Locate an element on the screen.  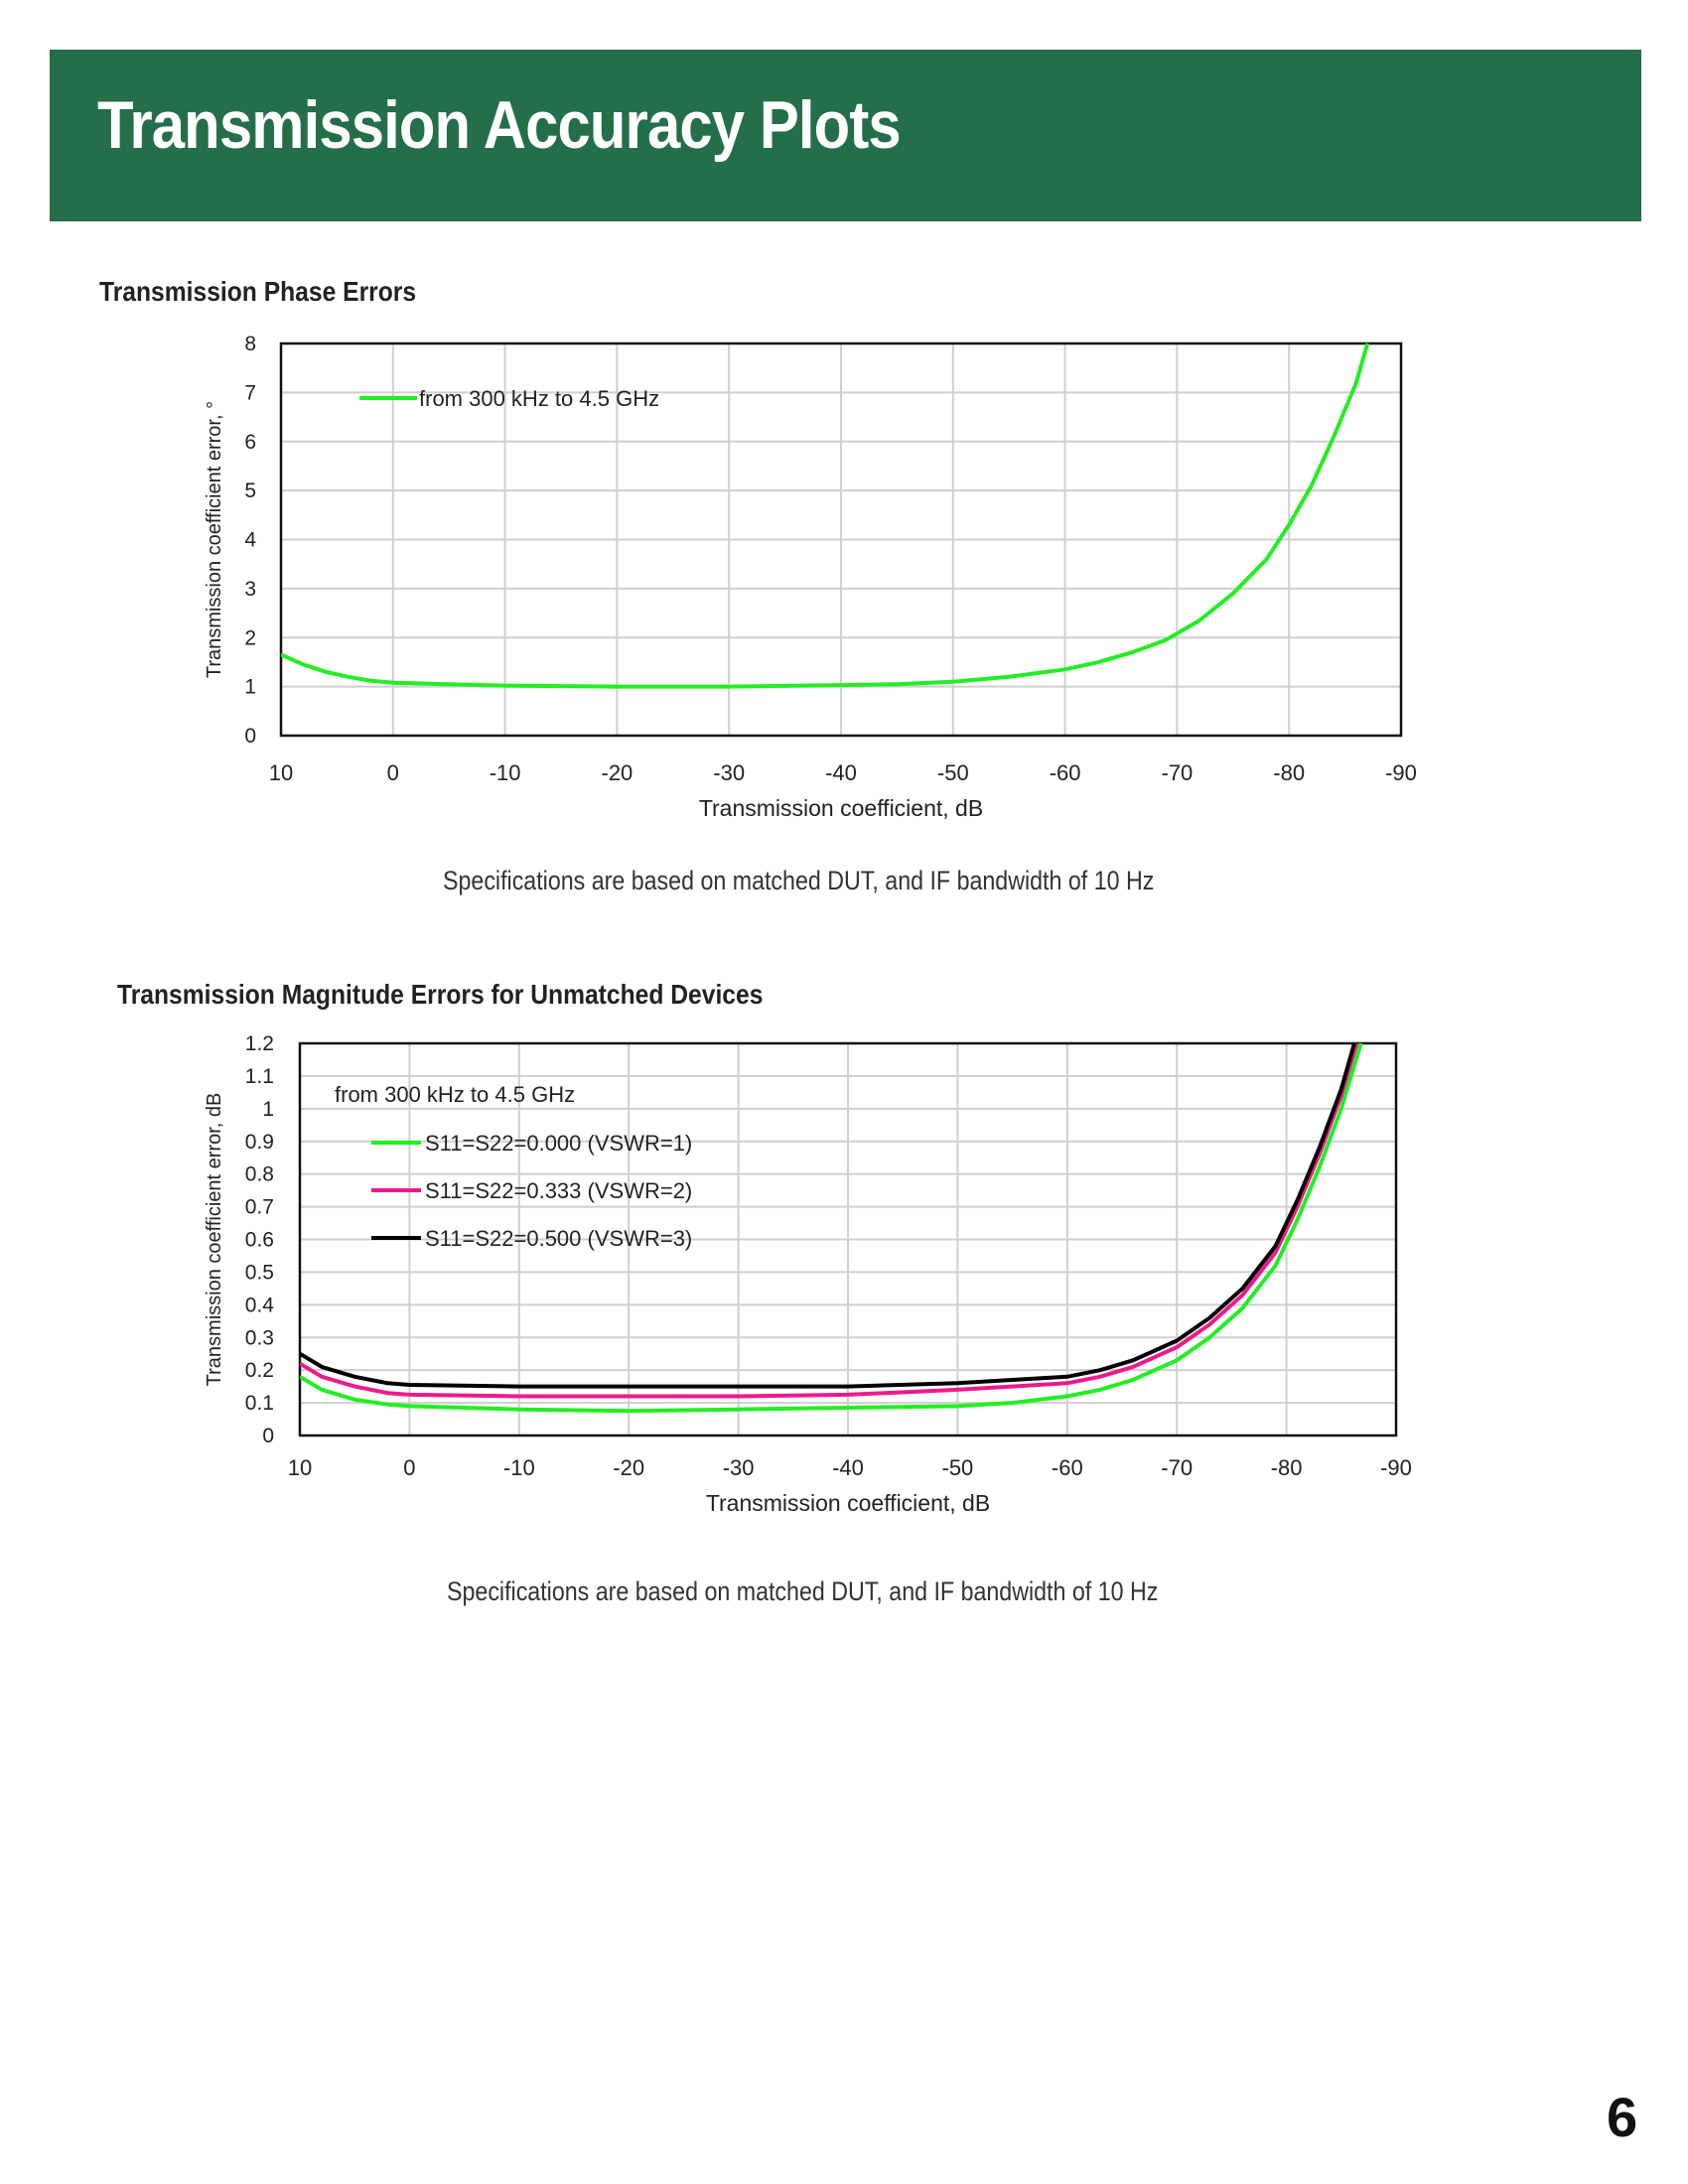
y-tick-label: 0.6 is located at coordinates (259, 1240).